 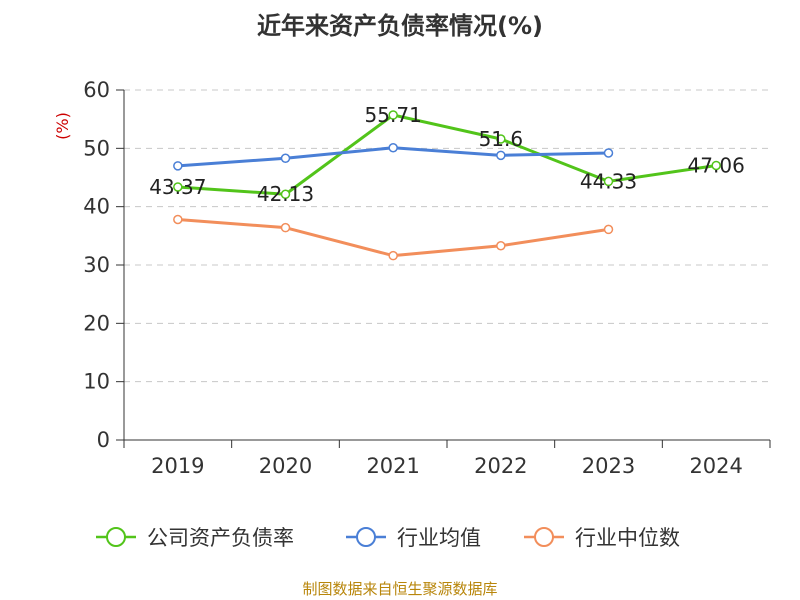 I want to click on legend-label: 行业均值, so click(x=439, y=538).